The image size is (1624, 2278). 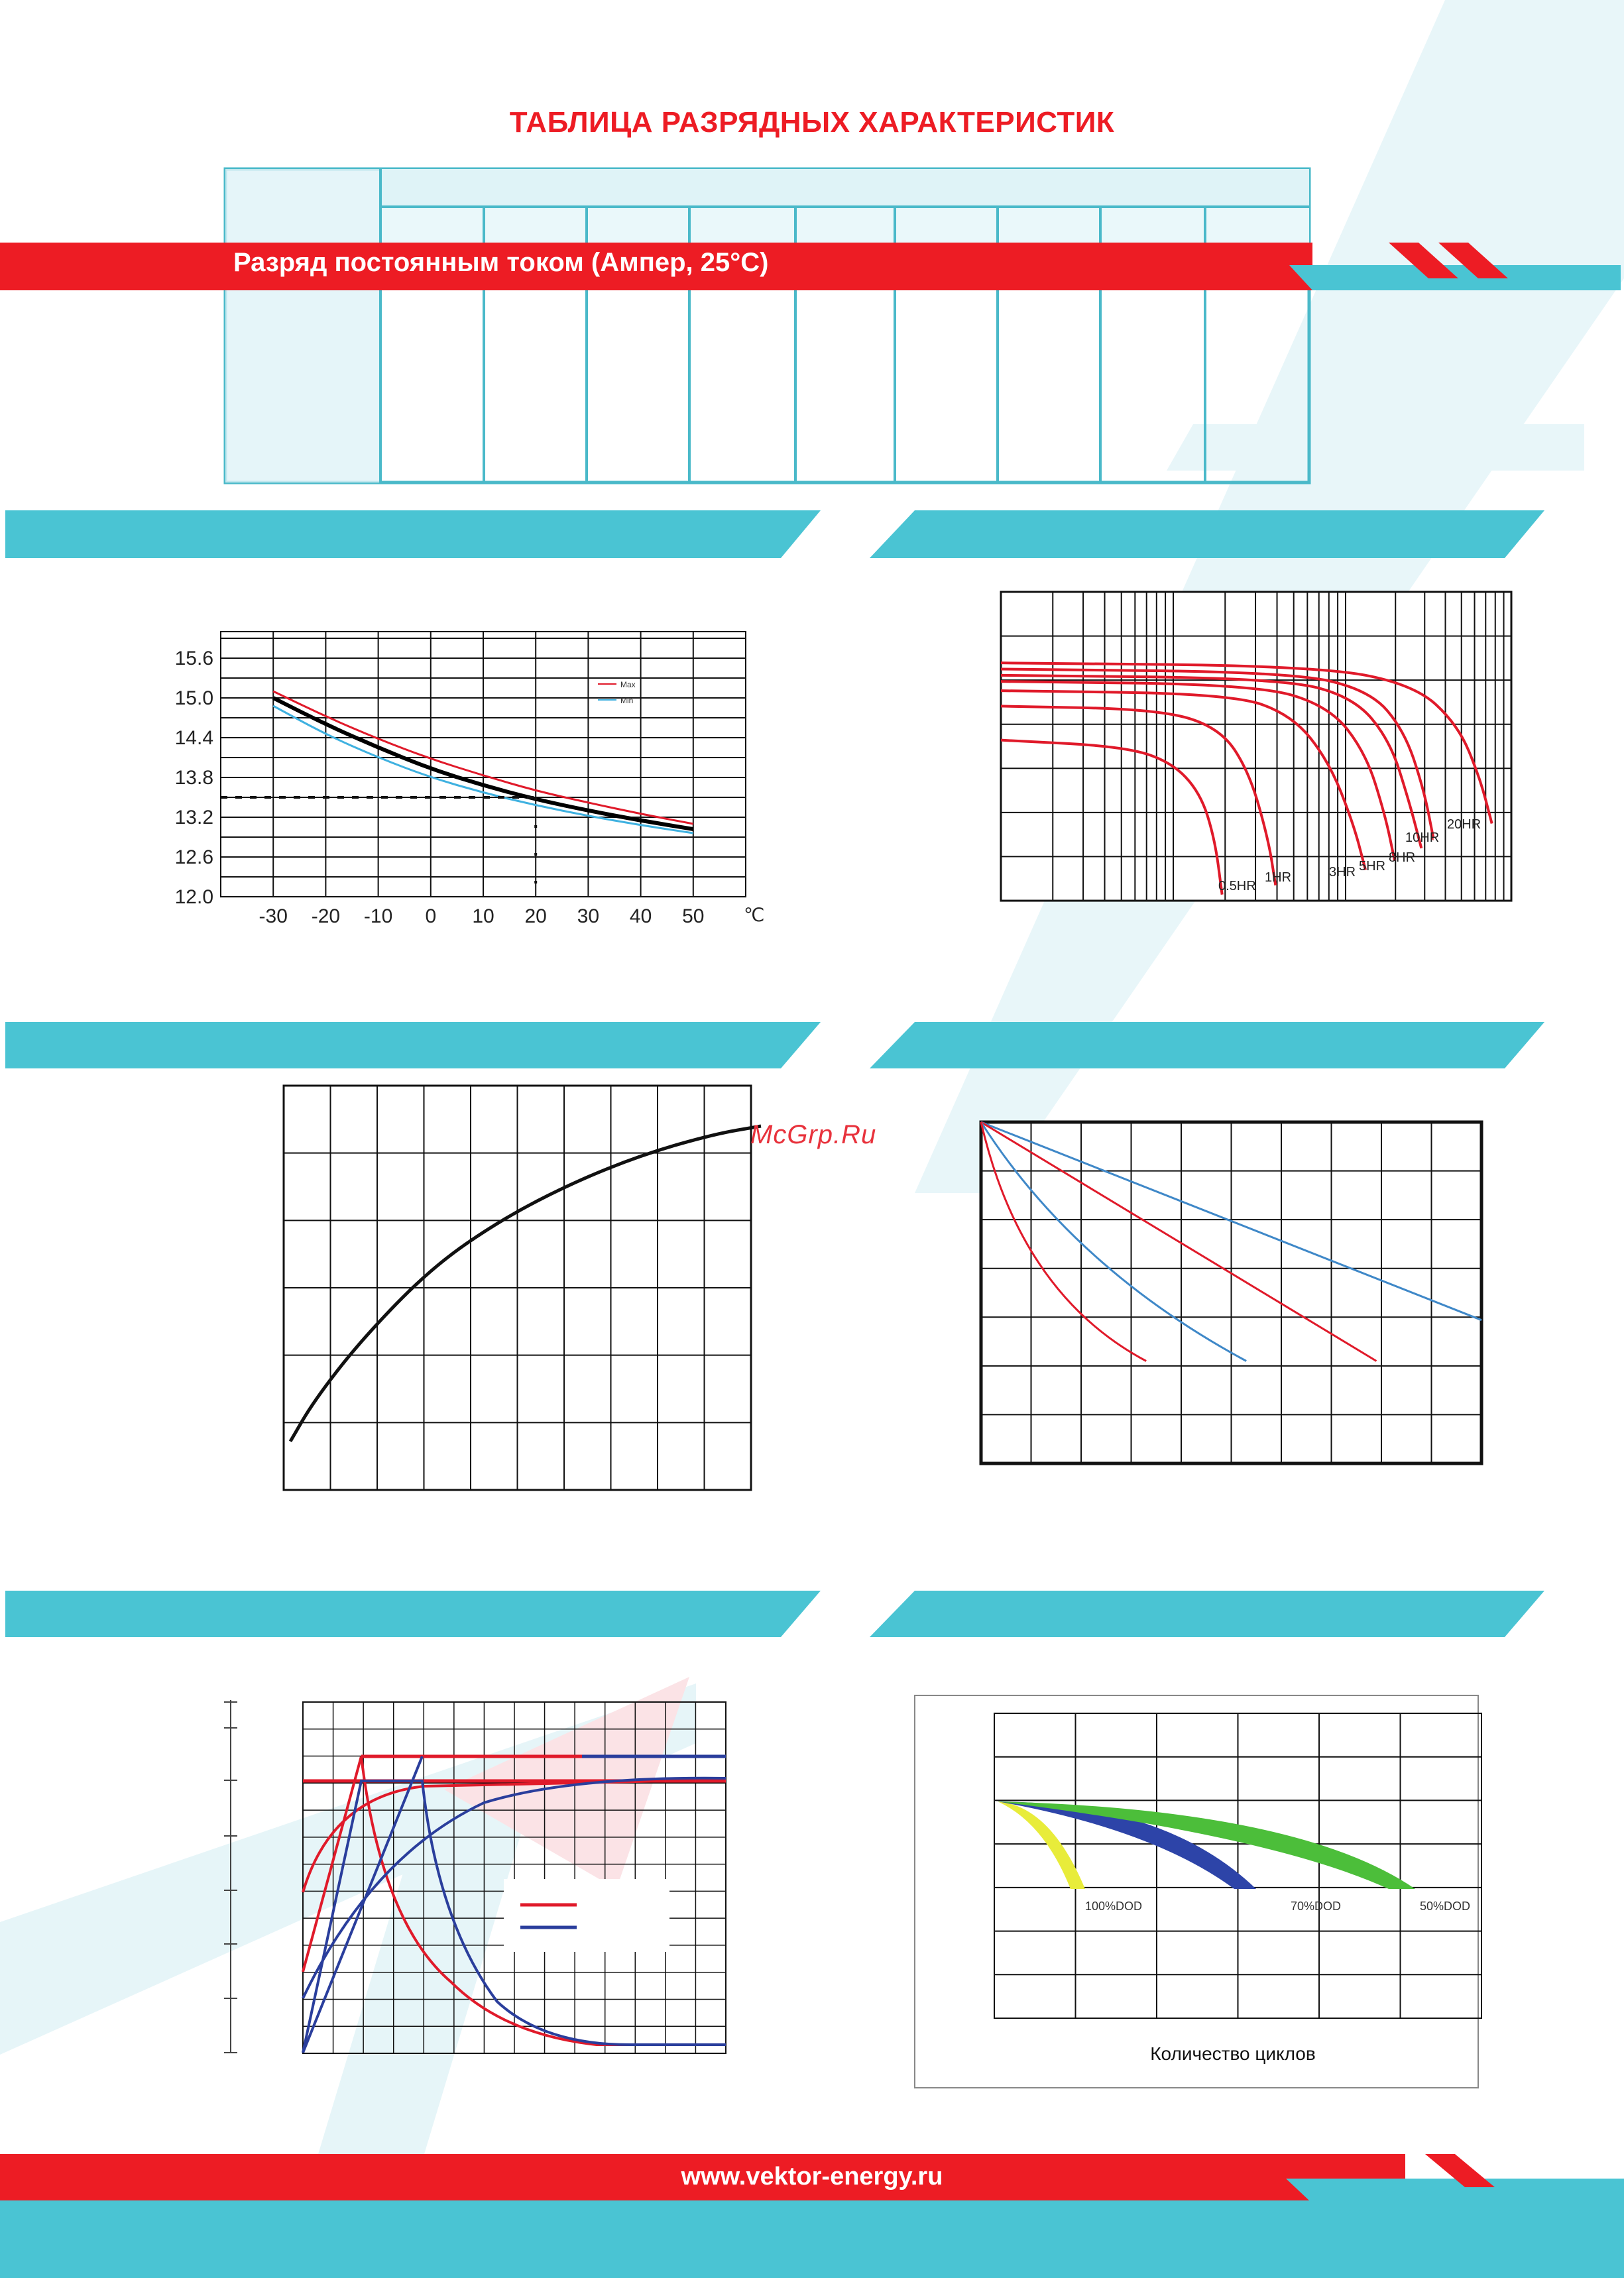 I want to click on footer-teal-band, so click(x=812, y=2228).